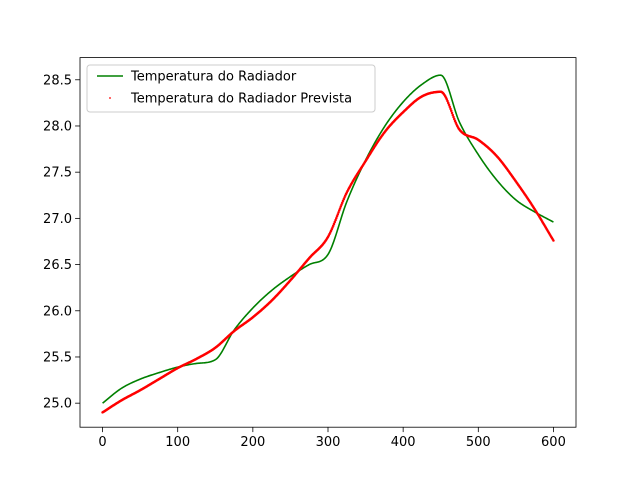  I want to click on y-tick-label: 27.5, so click(57, 173).